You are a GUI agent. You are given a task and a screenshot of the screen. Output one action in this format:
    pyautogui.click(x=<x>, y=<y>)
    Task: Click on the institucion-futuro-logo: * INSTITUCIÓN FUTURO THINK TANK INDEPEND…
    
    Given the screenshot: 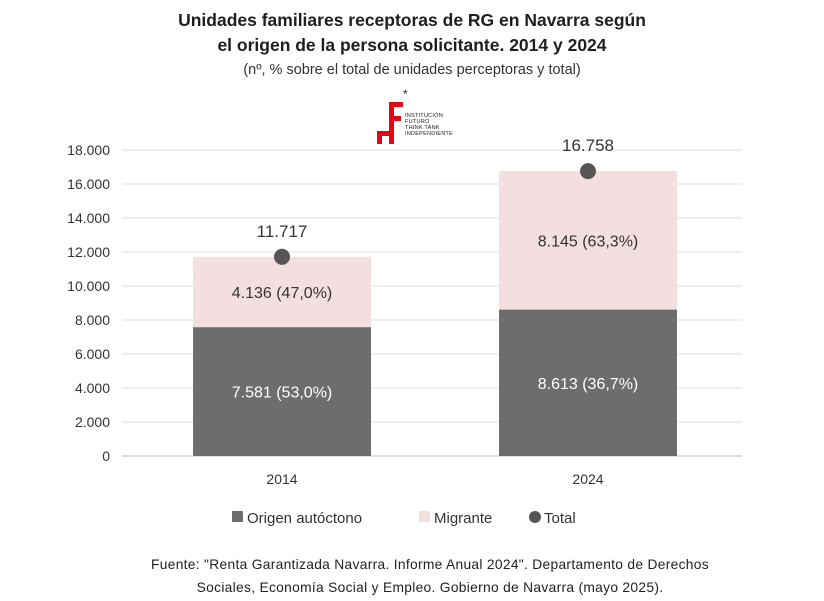 What is the action you would take?
    pyautogui.click(x=427, y=117)
    